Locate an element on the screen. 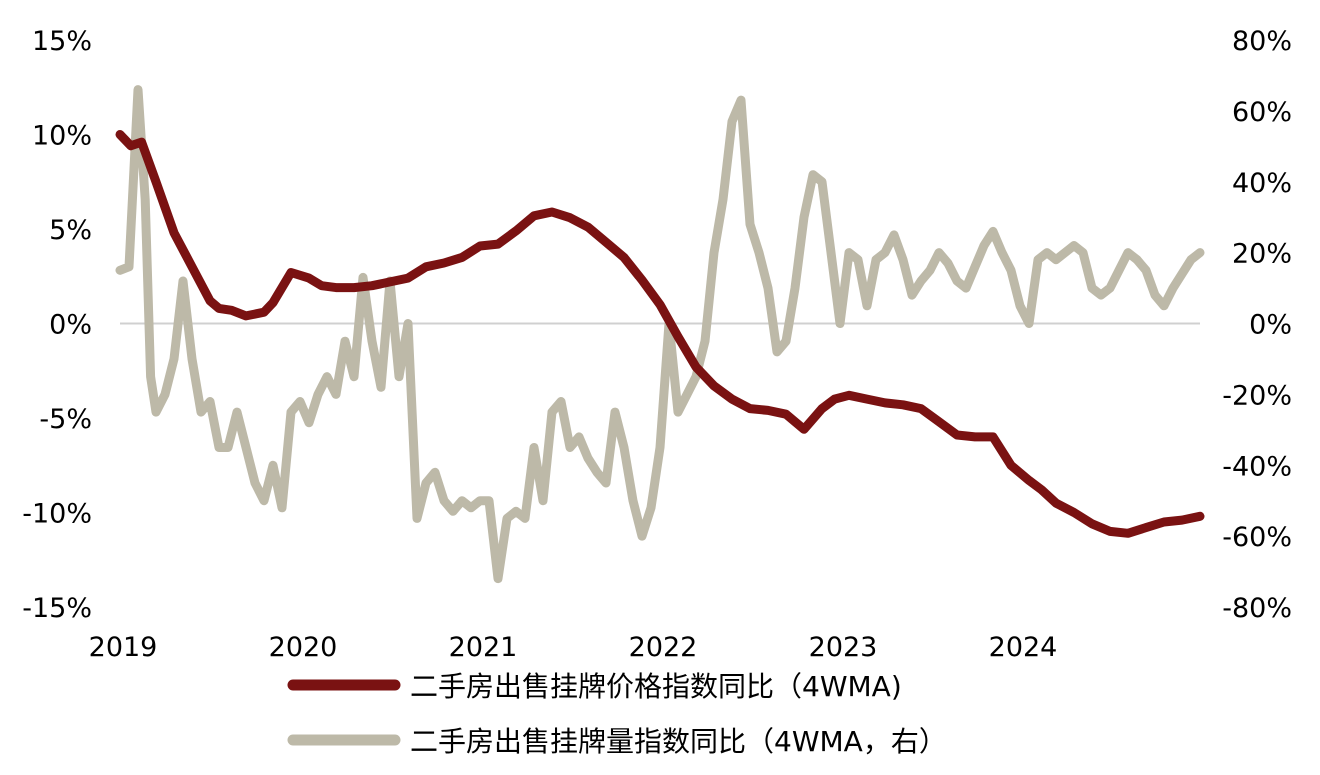 Image resolution: width=1320 pixels, height=775 pixels. left-axis-tick-label: -5% is located at coordinates (65, 419).